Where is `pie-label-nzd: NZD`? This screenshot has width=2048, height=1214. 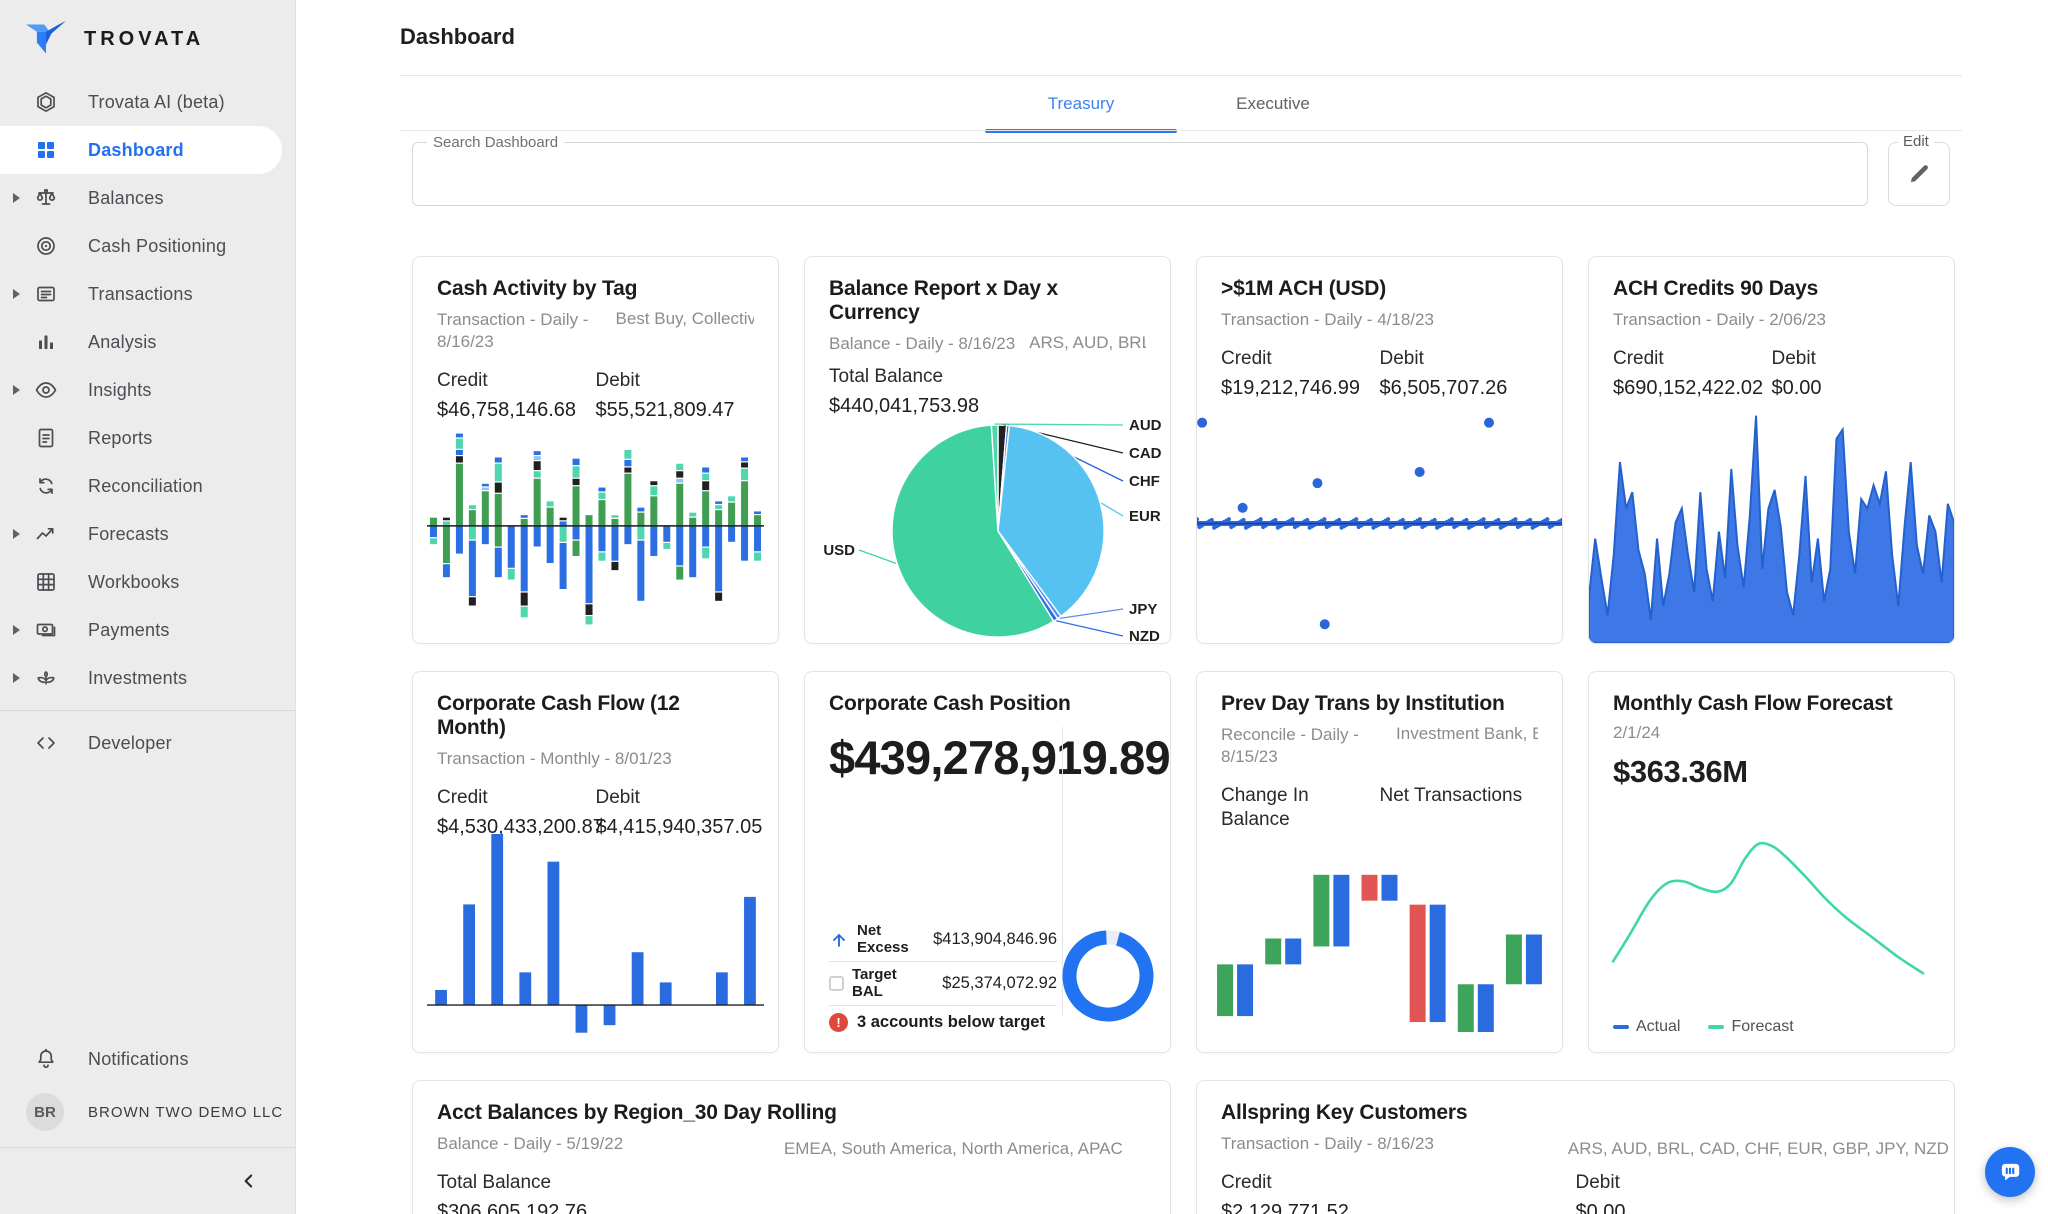 pie-label-nzd: NZD is located at coordinates (1144, 634).